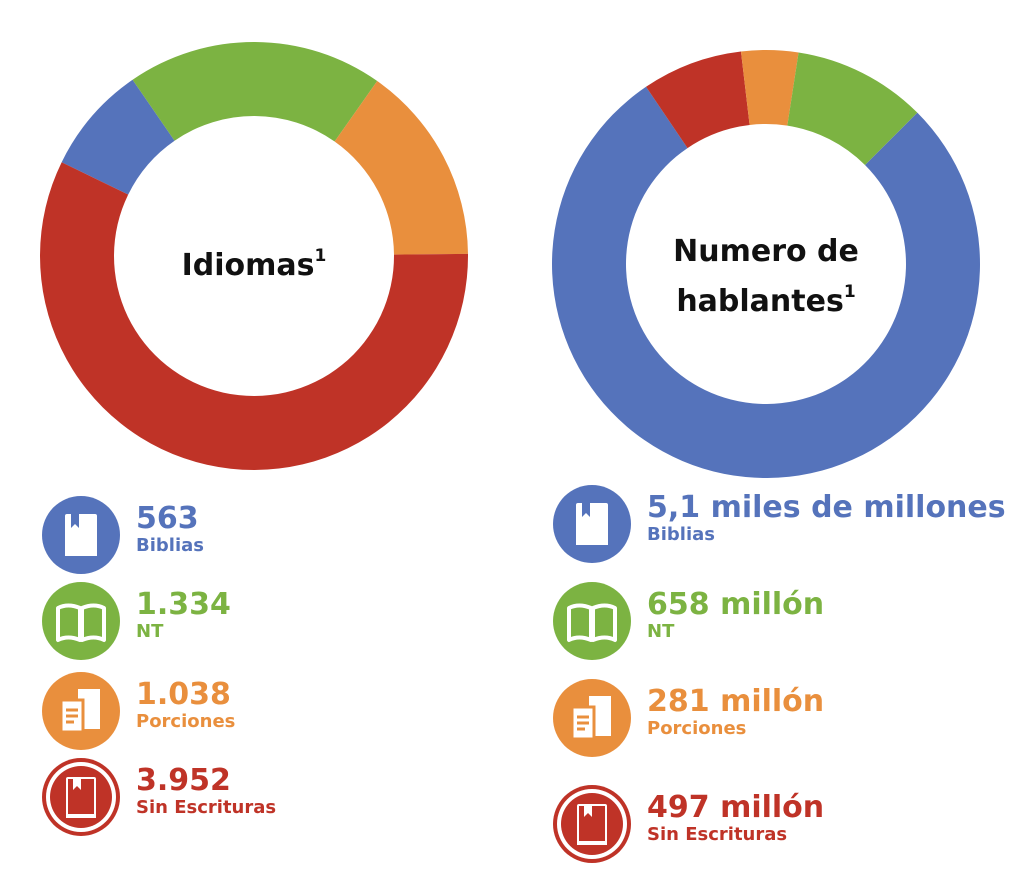  Describe the element at coordinates (736, 701) in the screenshot. I see `legend-value: 281 millón` at that location.